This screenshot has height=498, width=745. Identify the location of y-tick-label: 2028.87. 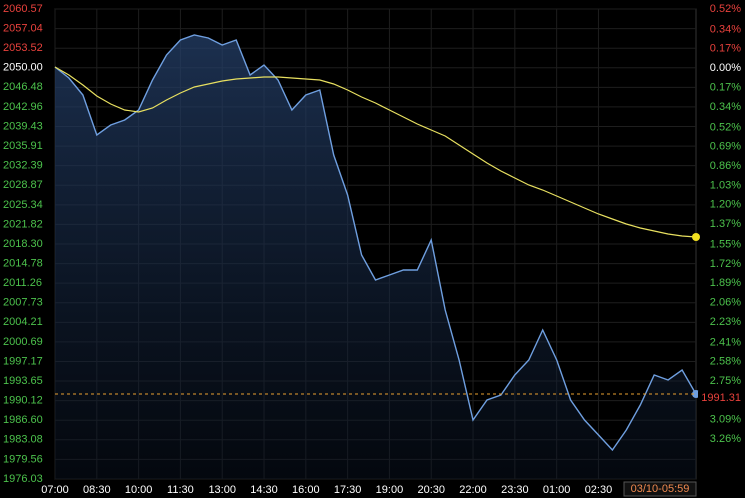
(23, 185).